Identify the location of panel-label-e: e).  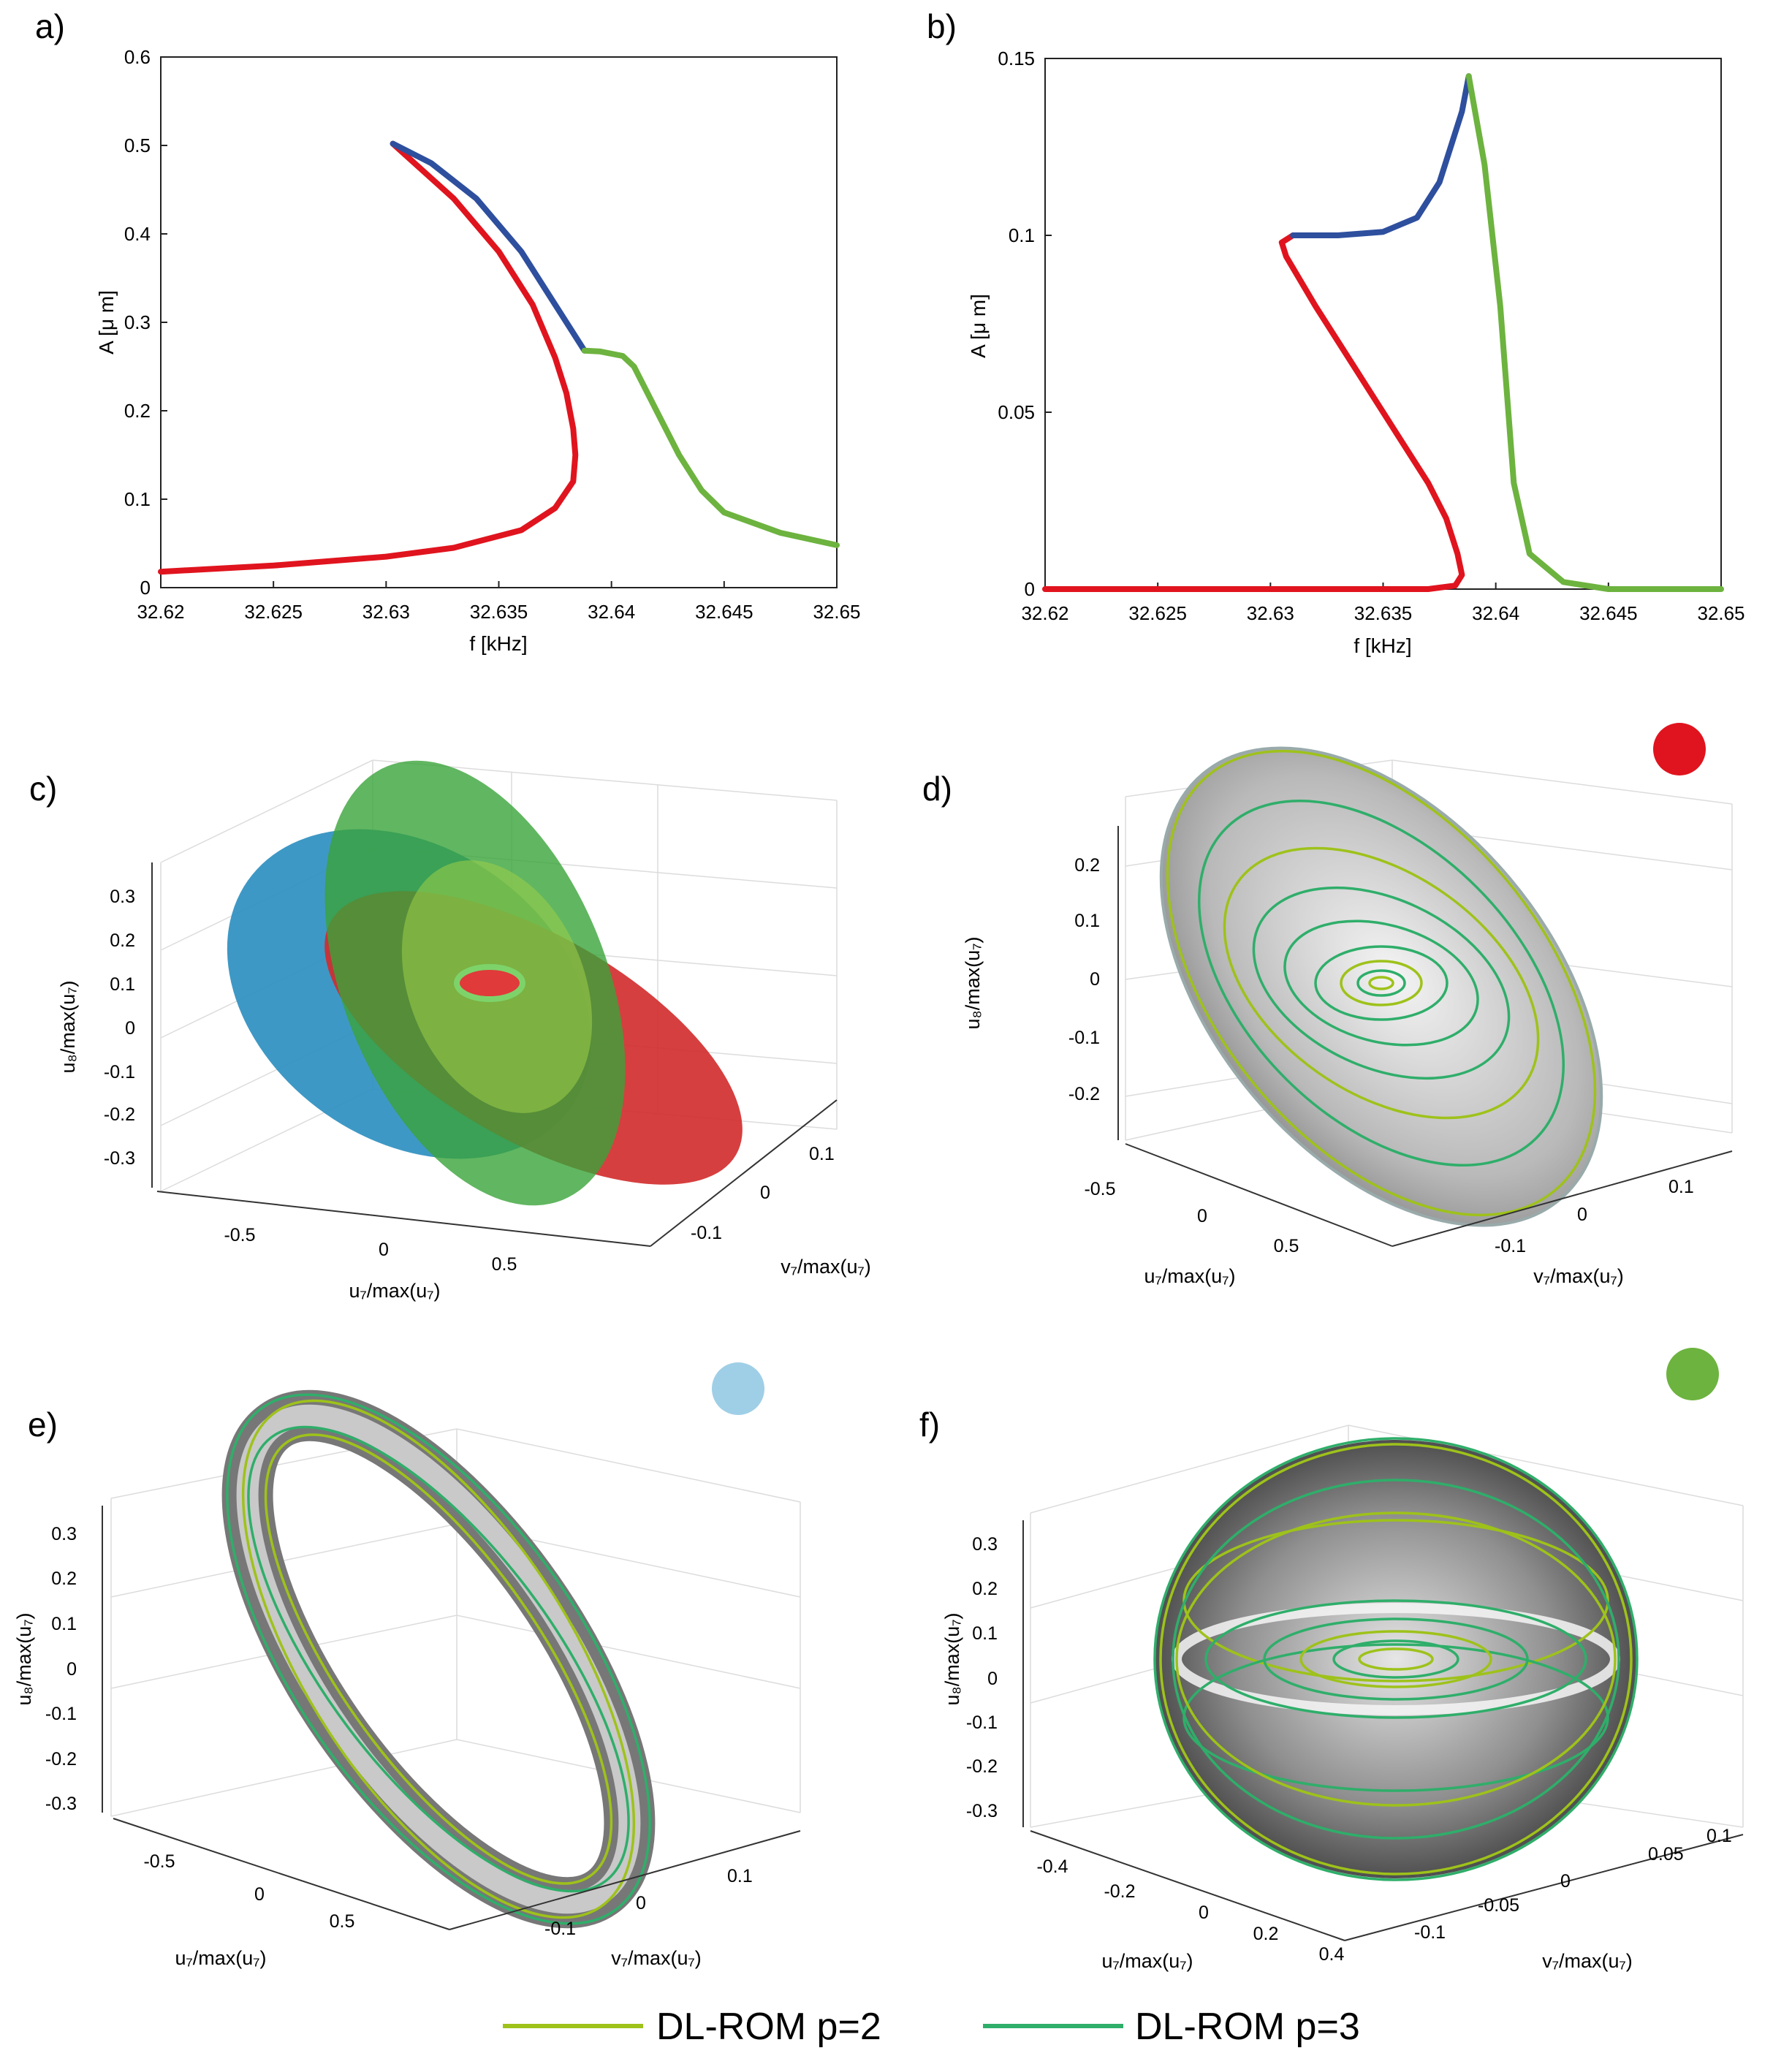
(43, 1425).